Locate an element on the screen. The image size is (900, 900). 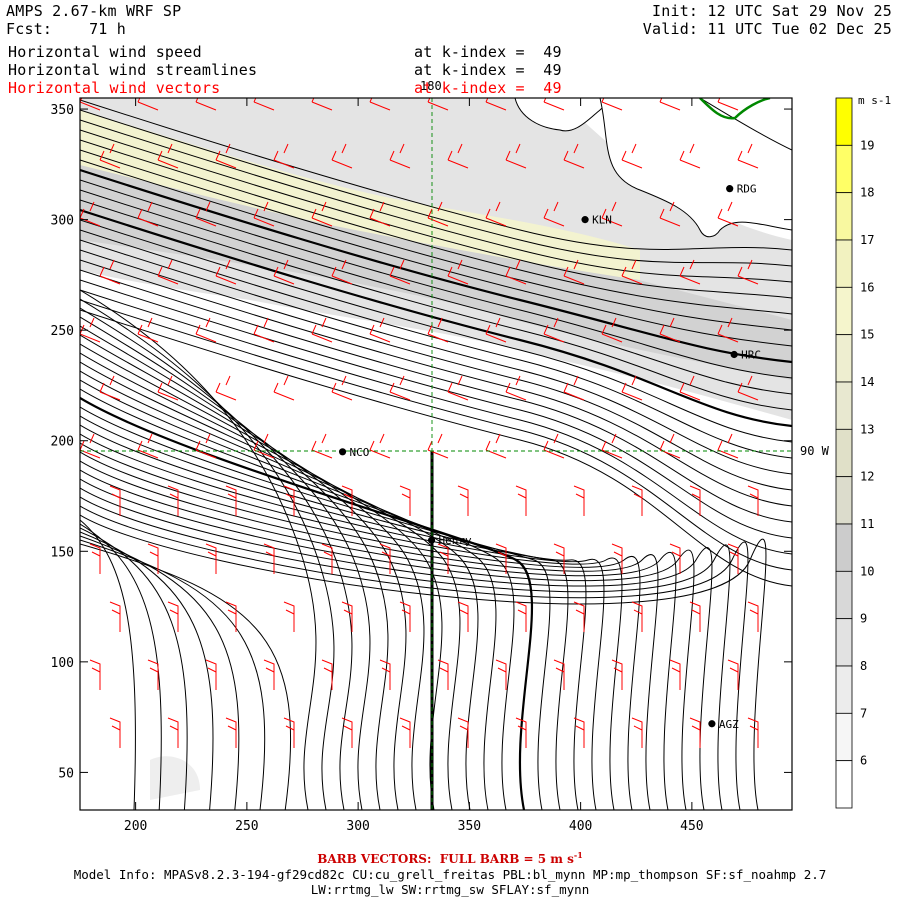
x-tick-label: 400 is located at coordinates (580, 826).